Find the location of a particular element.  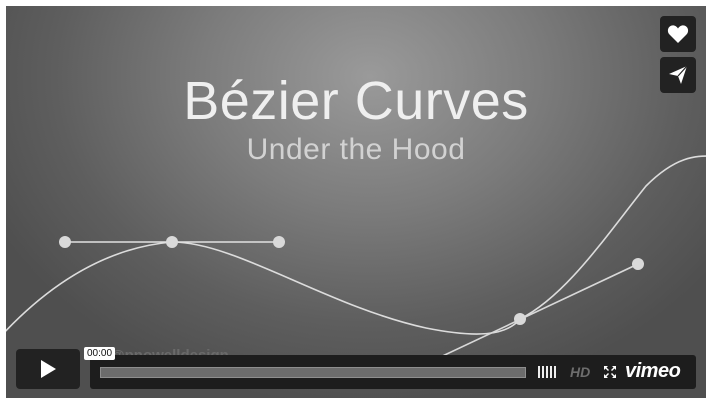

volume-control is located at coordinates (547, 372).